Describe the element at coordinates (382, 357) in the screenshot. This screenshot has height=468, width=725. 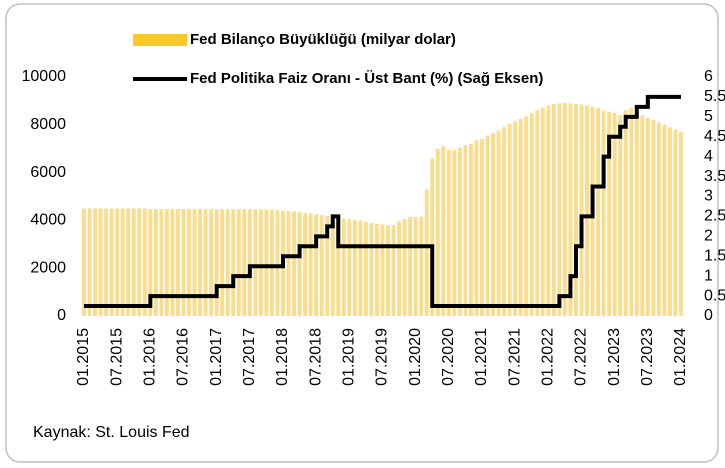
I see `x-tick-label: 07.2019` at that location.